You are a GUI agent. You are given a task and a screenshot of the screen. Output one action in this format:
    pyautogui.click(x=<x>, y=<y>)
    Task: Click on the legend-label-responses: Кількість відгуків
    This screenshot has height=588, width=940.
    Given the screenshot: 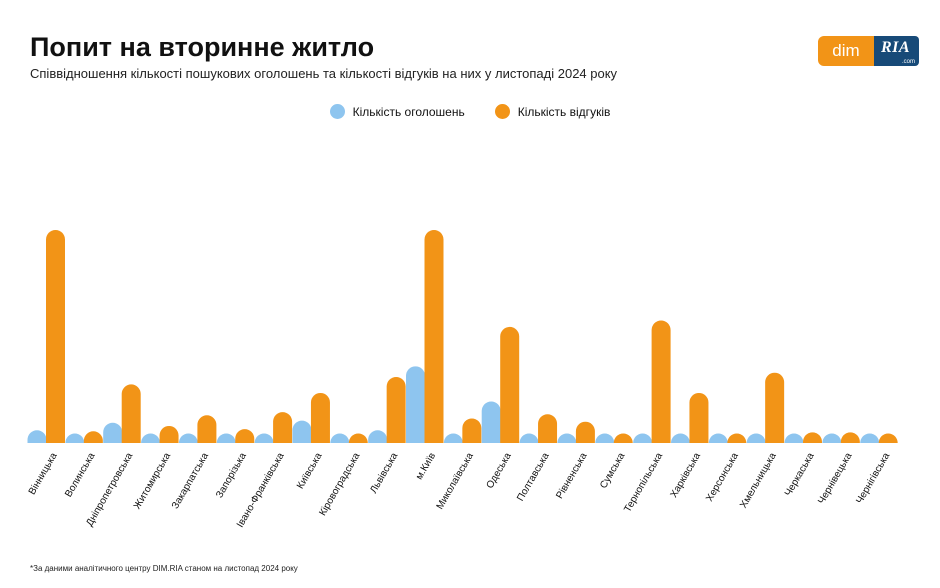 What is the action you would take?
    pyautogui.click(x=564, y=111)
    